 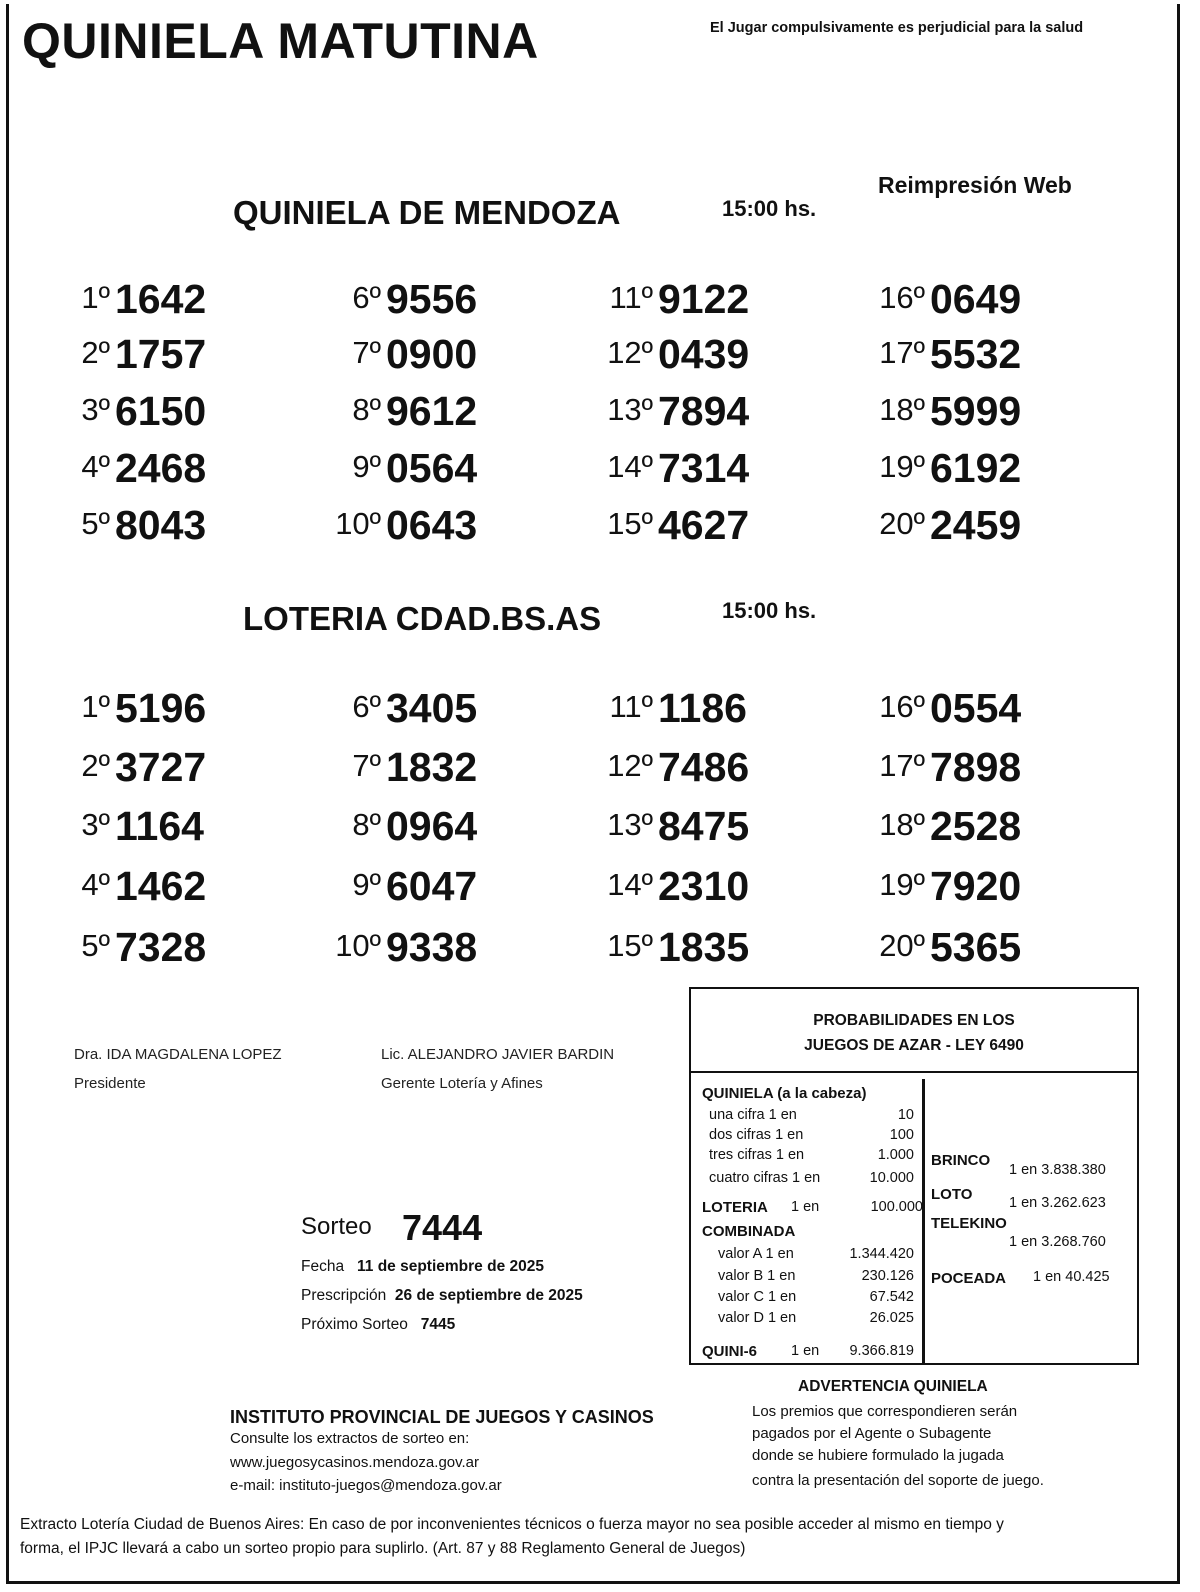 What do you see at coordinates (784, 1093) in the screenshot?
I see `quiniela-prob-title: QUINIELA (a la cabeza)` at bounding box center [784, 1093].